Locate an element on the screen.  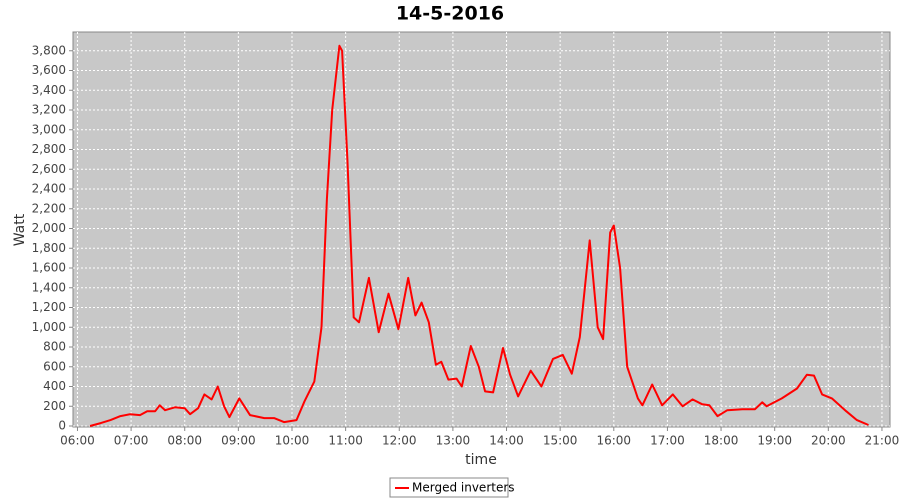
x-tick-label: 14:00 is located at coordinates (506, 441).